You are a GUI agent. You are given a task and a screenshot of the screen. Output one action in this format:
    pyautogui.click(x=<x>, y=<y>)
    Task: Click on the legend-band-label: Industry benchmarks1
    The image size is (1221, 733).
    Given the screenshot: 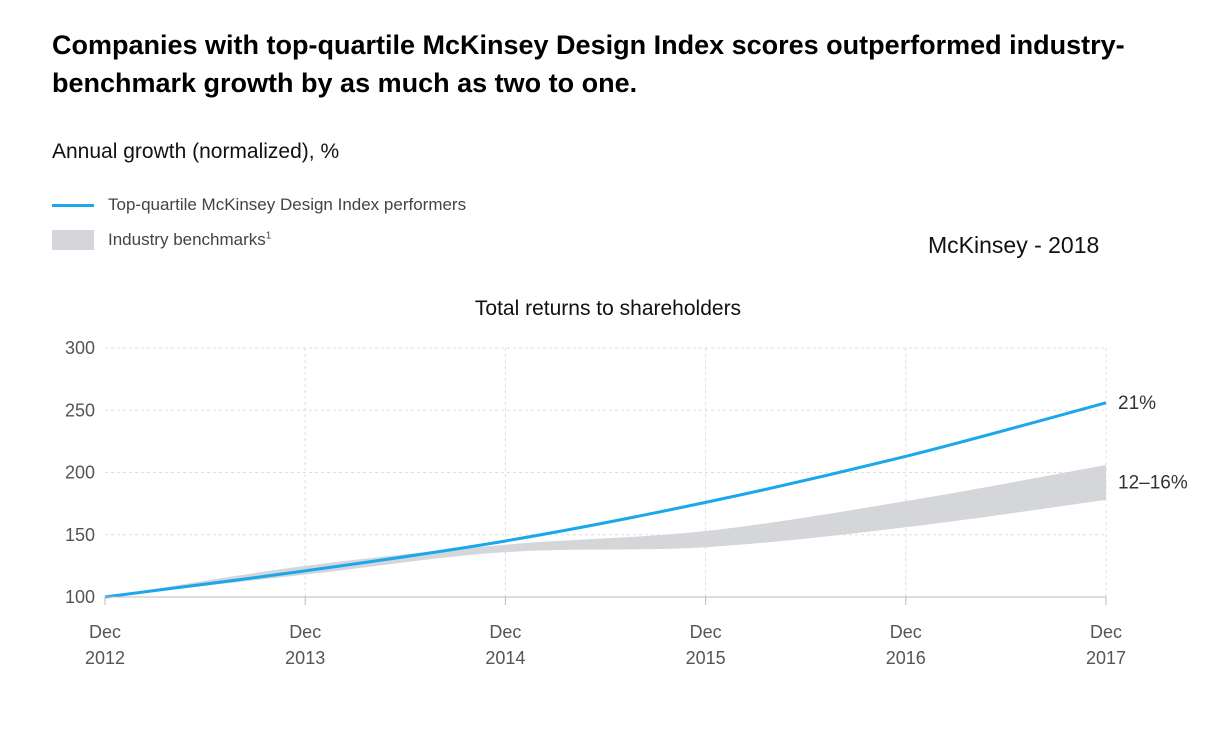 What is the action you would take?
    pyautogui.click(x=190, y=239)
    